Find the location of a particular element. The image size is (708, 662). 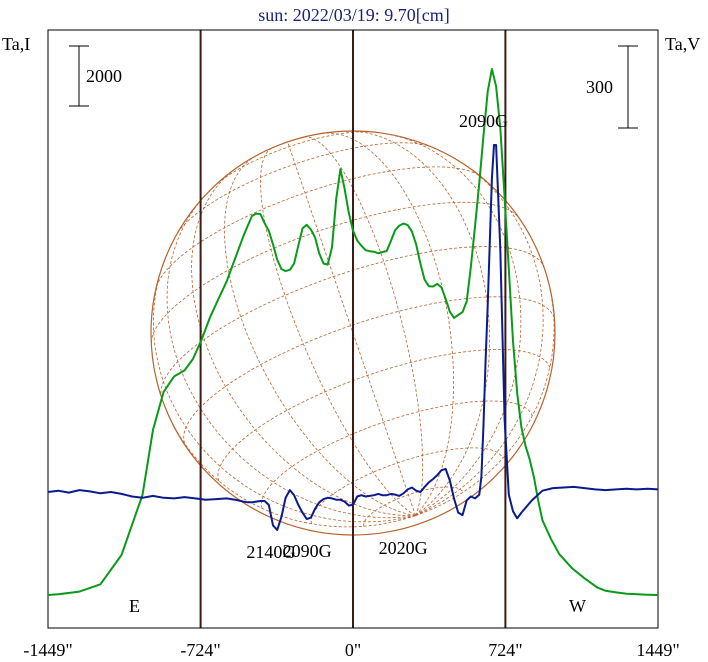

right-axis-label: Ta,V is located at coordinates (683, 44).